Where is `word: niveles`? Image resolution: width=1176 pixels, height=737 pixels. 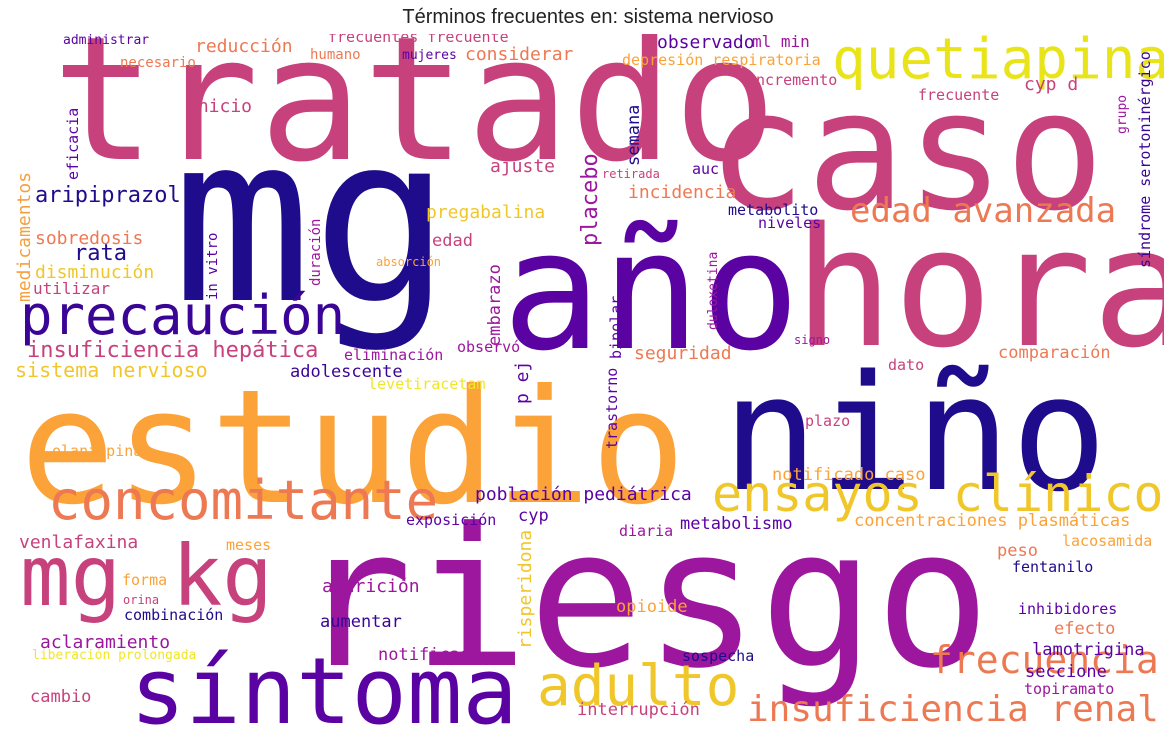
word: niveles is located at coordinates (790, 223).